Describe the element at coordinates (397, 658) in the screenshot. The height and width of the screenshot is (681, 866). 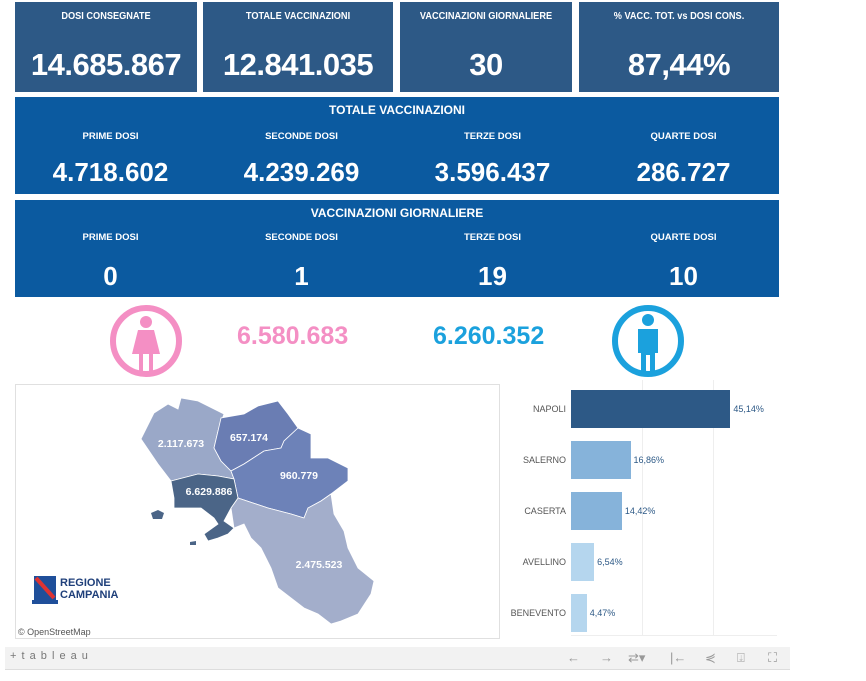
I see `tableau-toolbar: + t a b l e a u ← → ⇄▾ |← ⋞ ⍗ ⛶` at that location.